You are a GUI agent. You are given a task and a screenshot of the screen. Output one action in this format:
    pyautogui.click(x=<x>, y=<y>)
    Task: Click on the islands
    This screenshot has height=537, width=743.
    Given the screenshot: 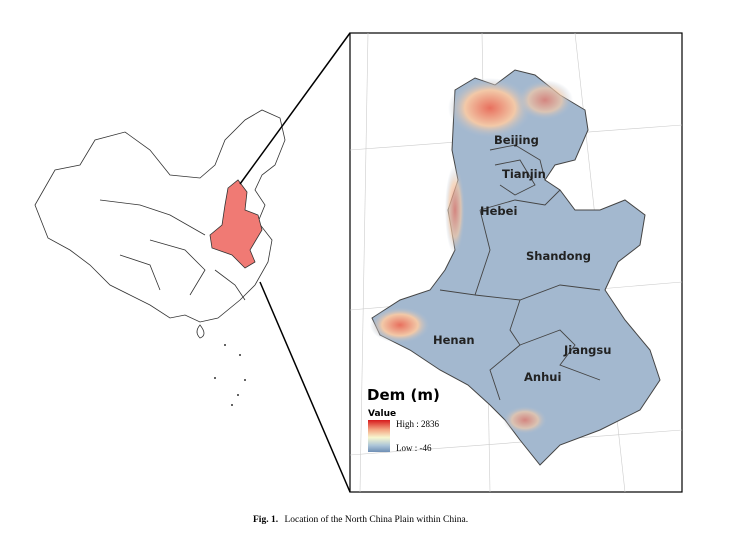 What is the action you would take?
    pyautogui.click(x=230, y=375)
    